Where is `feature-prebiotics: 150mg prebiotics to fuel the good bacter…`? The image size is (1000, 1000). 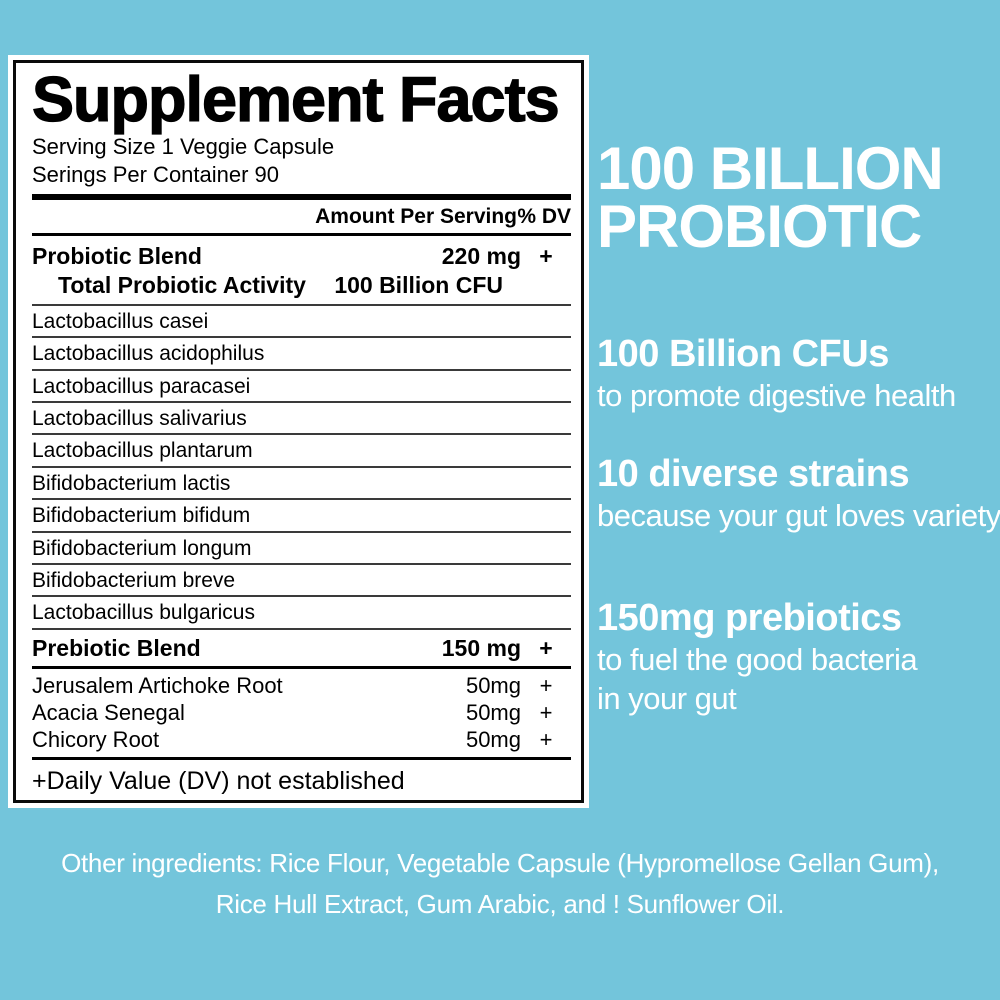 feature-prebiotics: 150mg prebiotics to fuel the good bacter… is located at coordinates (757, 657).